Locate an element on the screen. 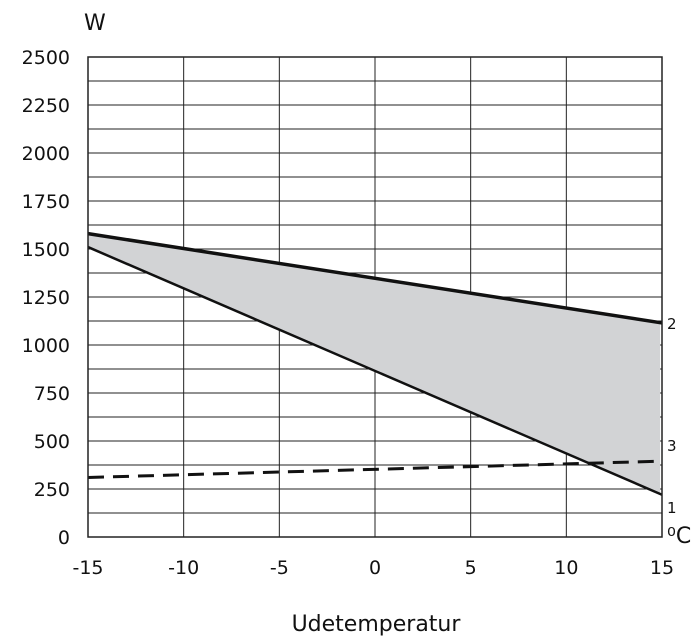 Image resolution: width=697 pixels, height=641 pixels. y-tick-label: 0 is located at coordinates (64, 538).